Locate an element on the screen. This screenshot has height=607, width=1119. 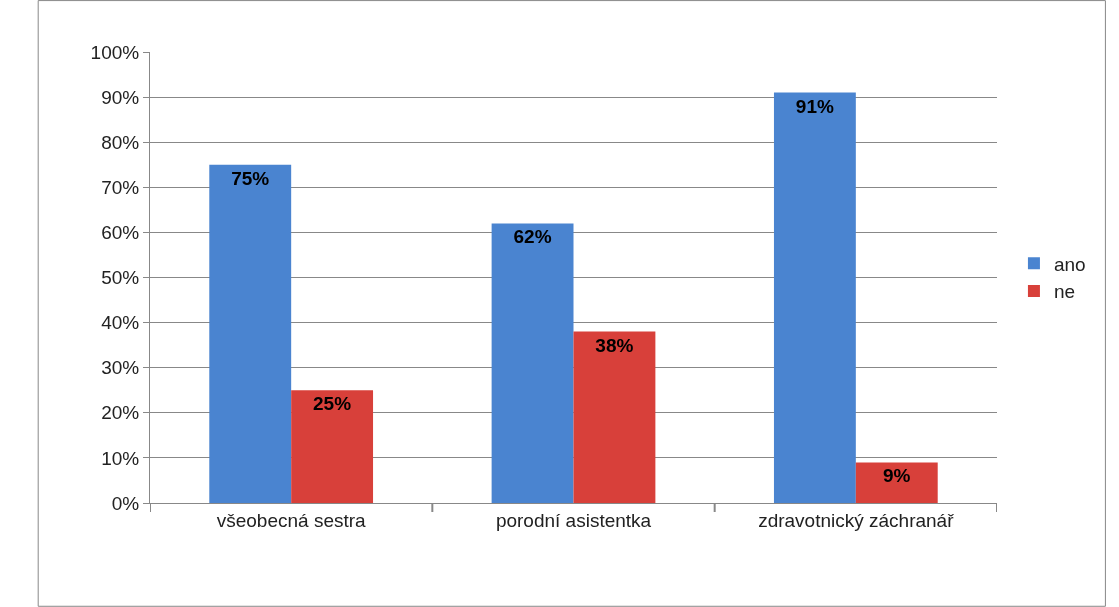
data-label: 25% is located at coordinates (332, 404).